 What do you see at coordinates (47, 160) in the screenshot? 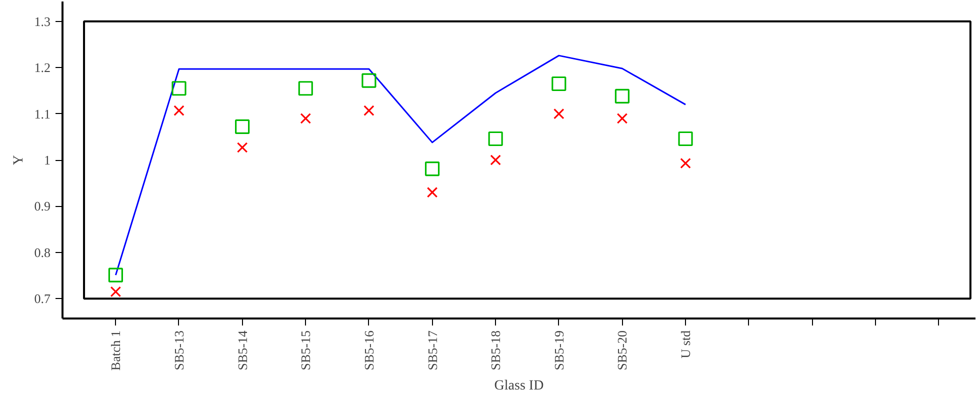
I see `y-tick-label: 1` at bounding box center [47, 160].